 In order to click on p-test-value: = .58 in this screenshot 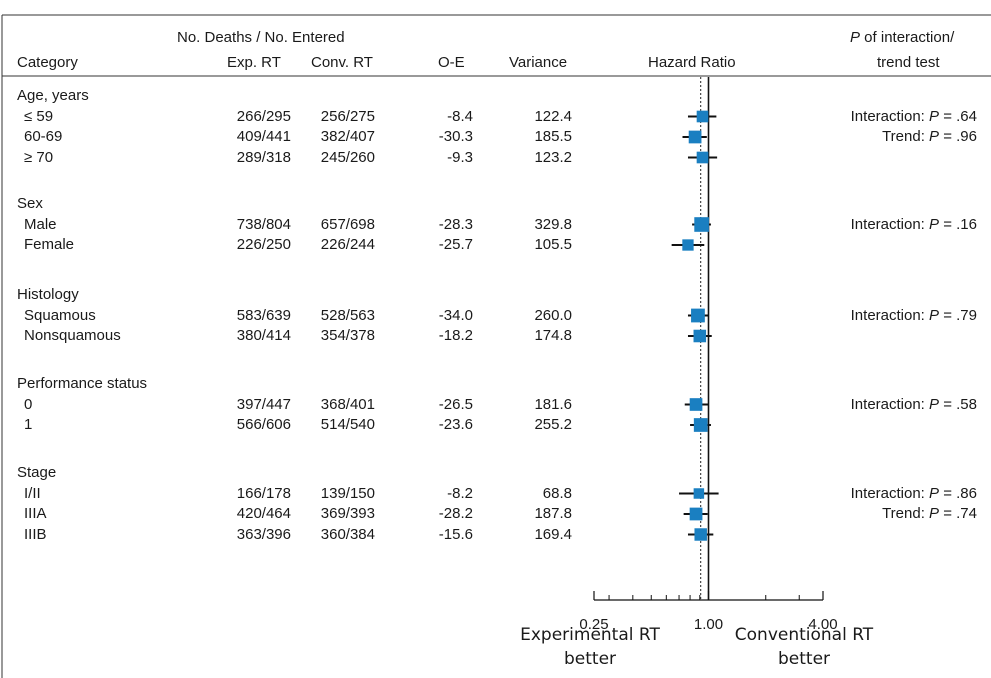, I will do `click(958, 404)`.